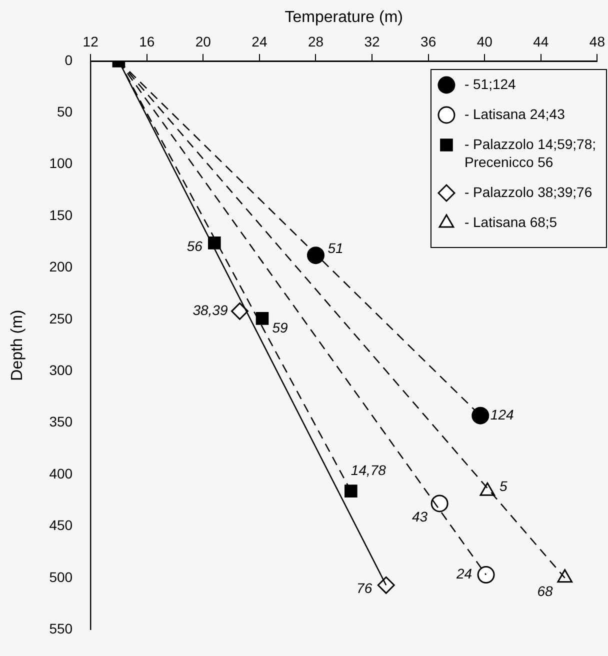 This screenshot has height=656, width=608. What do you see at coordinates (372, 41) in the screenshot?
I see `x-tick-label: 32` at bounding box center [372, 41].